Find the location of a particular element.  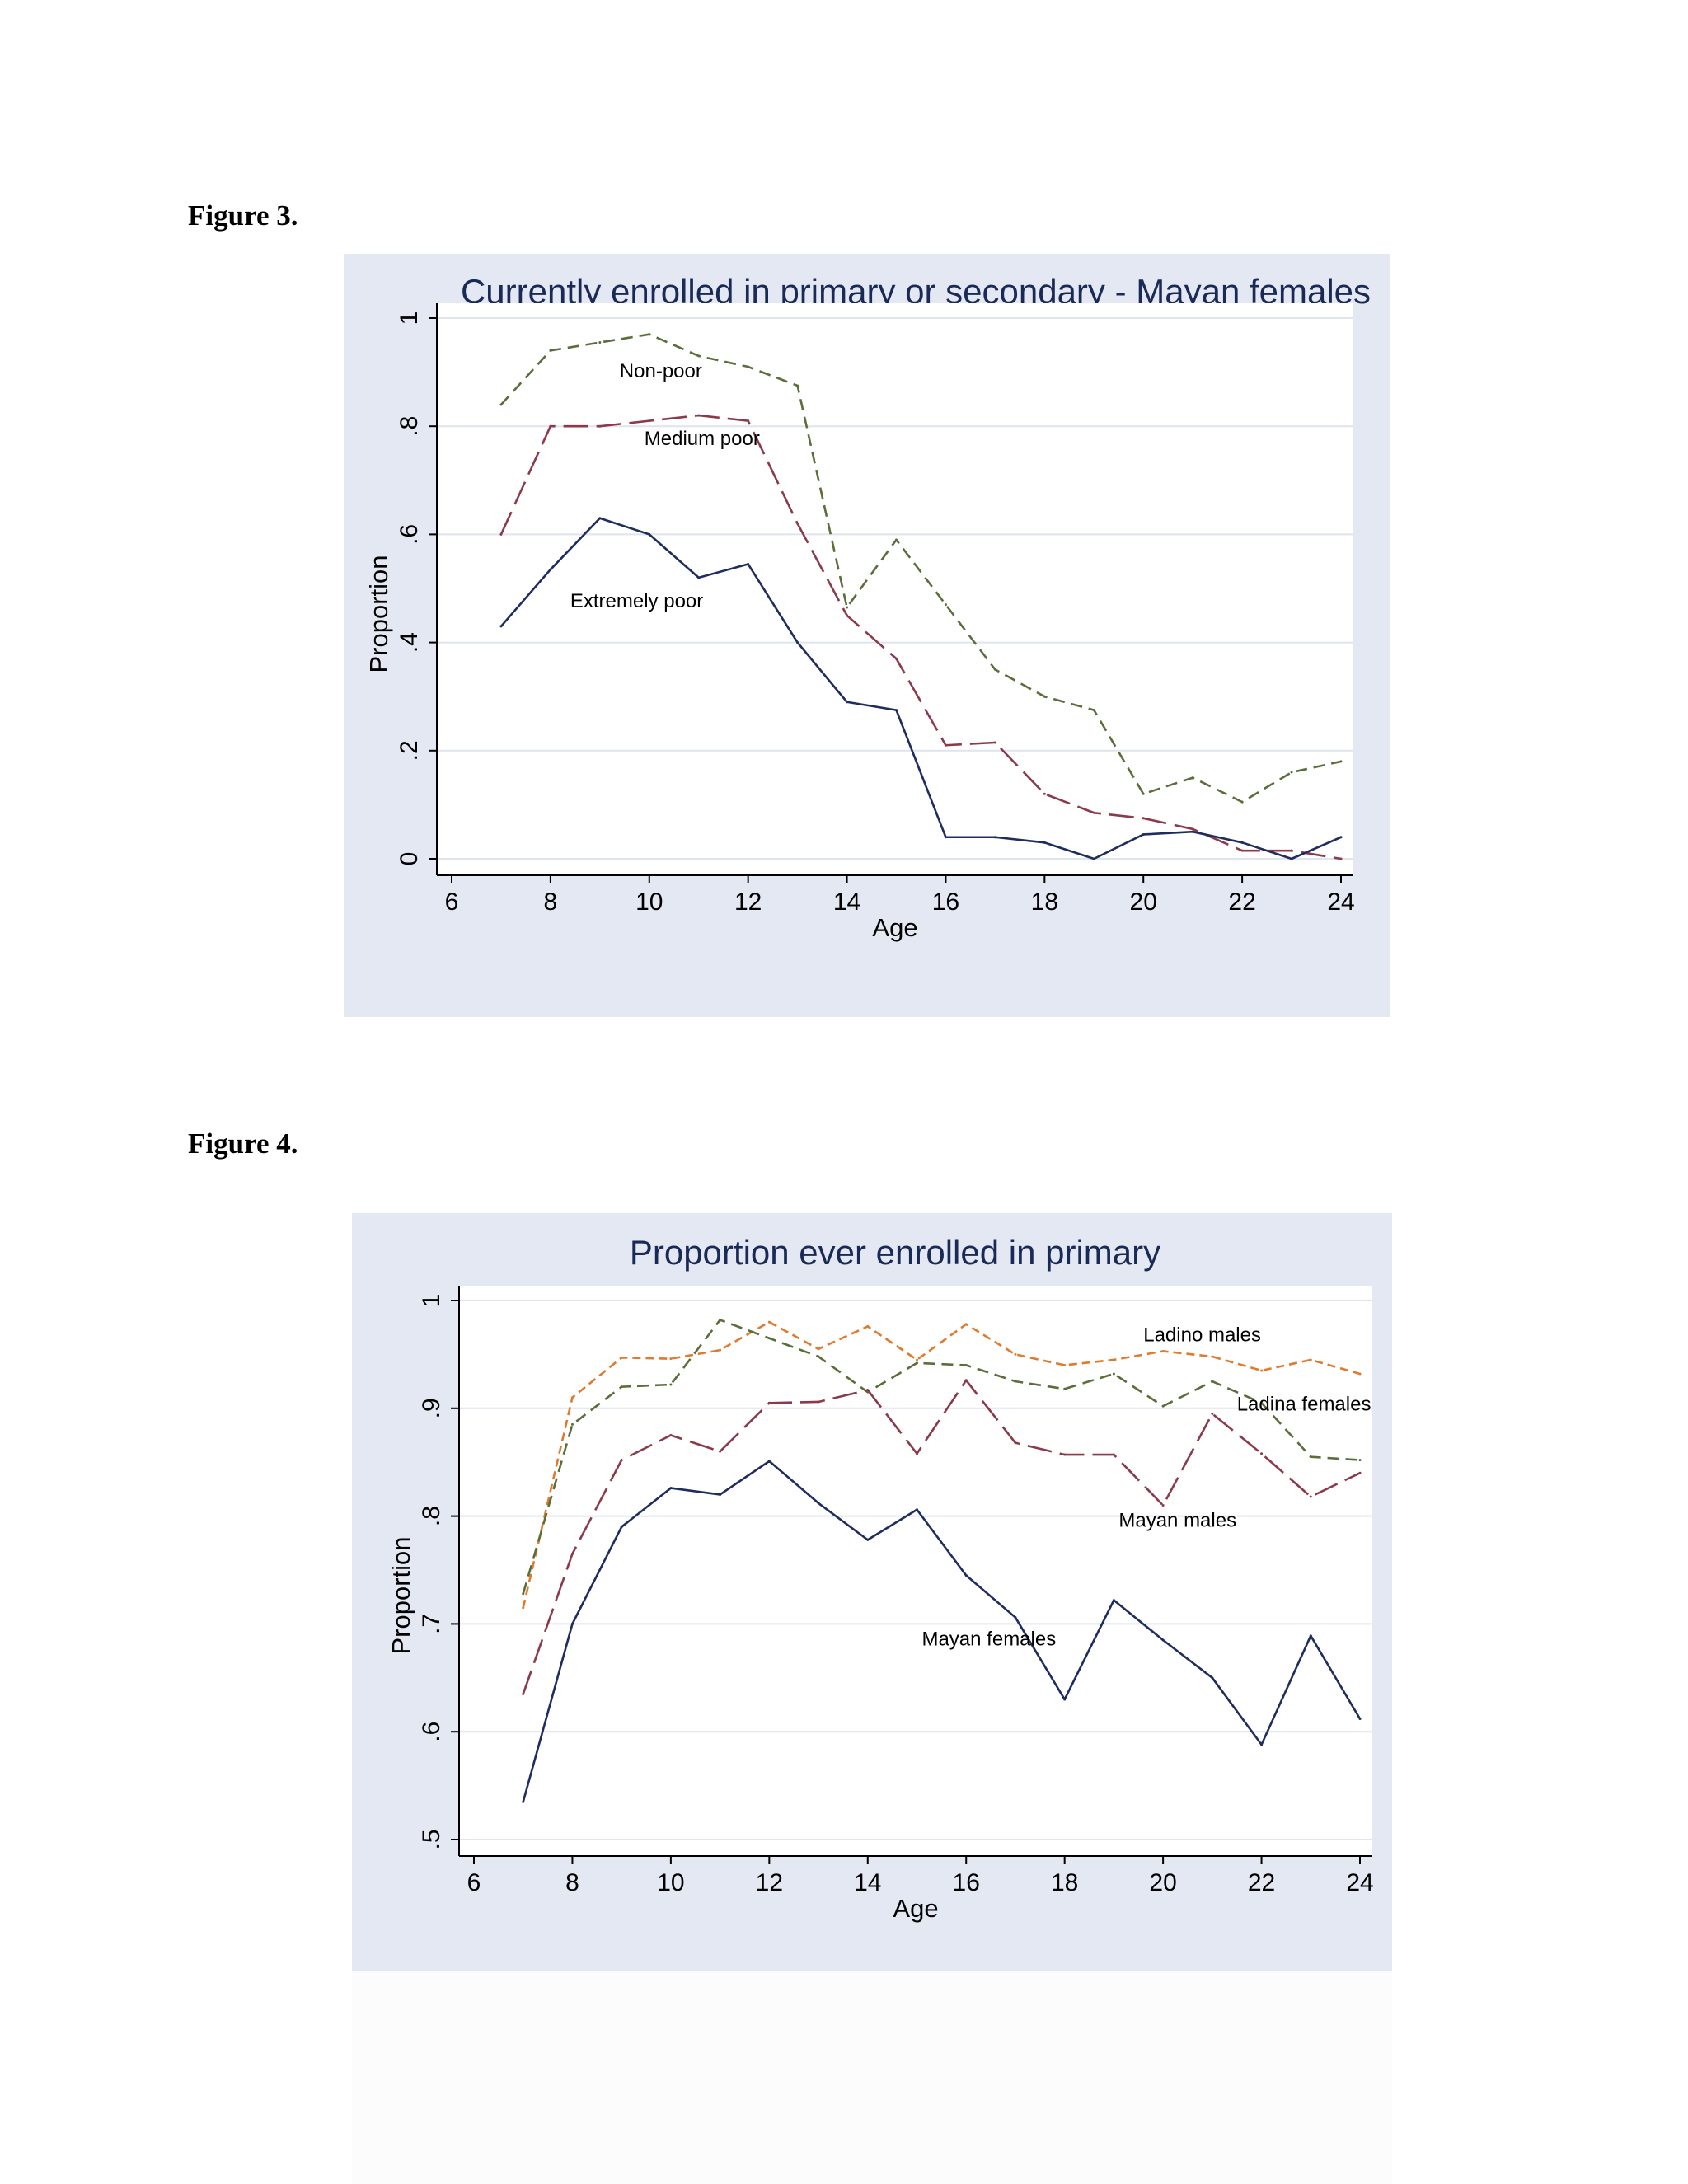

y-tick-label: 1 is located at coordinates (432, 1301).